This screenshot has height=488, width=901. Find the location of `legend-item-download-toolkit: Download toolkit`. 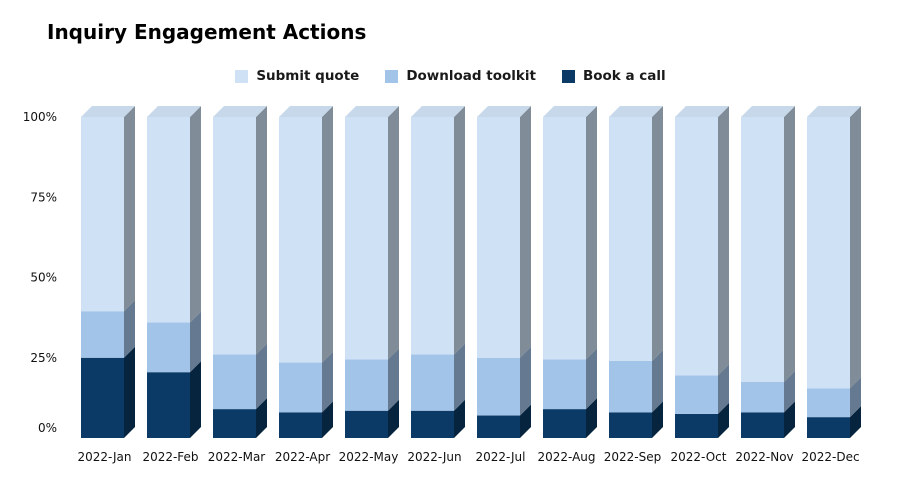

legend-item-download-toolkit: Download toolkit is located at coordinates (460, 76).